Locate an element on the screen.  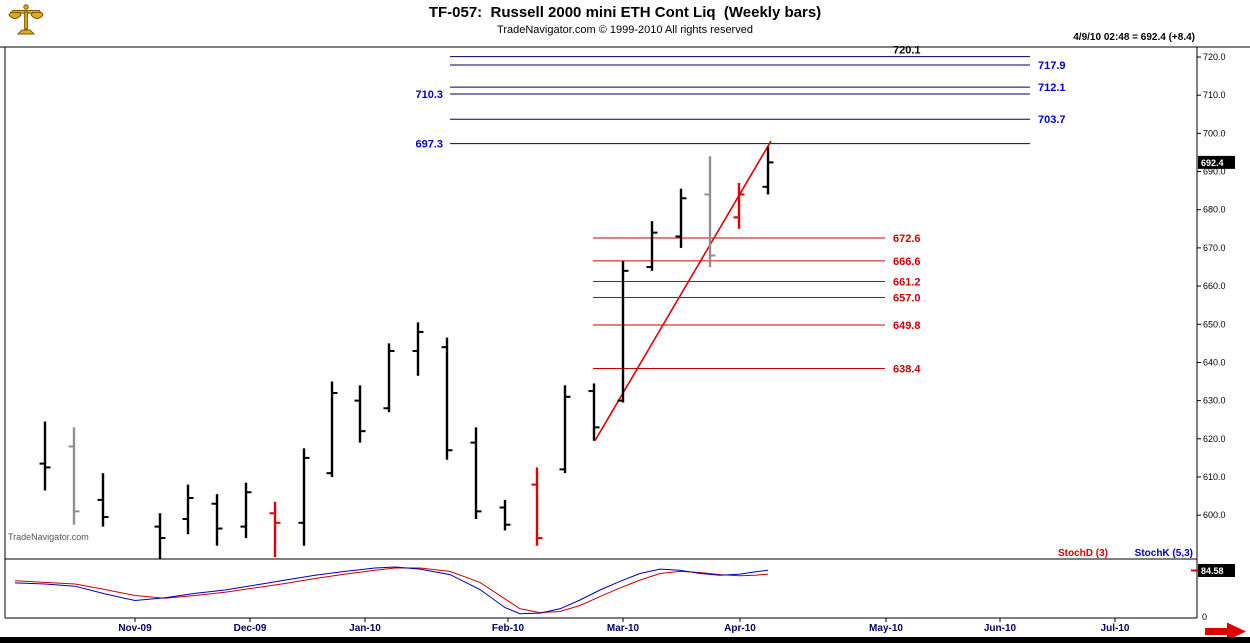
resistance-label: 717.9 is located at coordinates (1052, 66).